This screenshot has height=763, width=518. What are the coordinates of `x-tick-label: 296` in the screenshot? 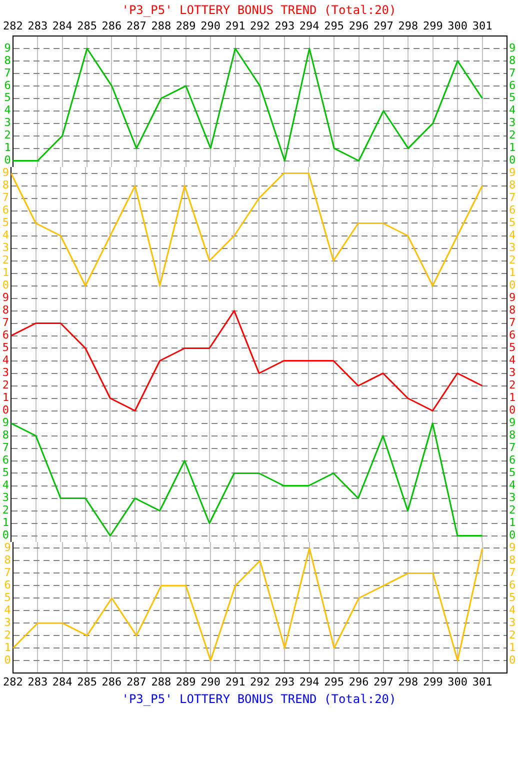 It's located at (358, 681).